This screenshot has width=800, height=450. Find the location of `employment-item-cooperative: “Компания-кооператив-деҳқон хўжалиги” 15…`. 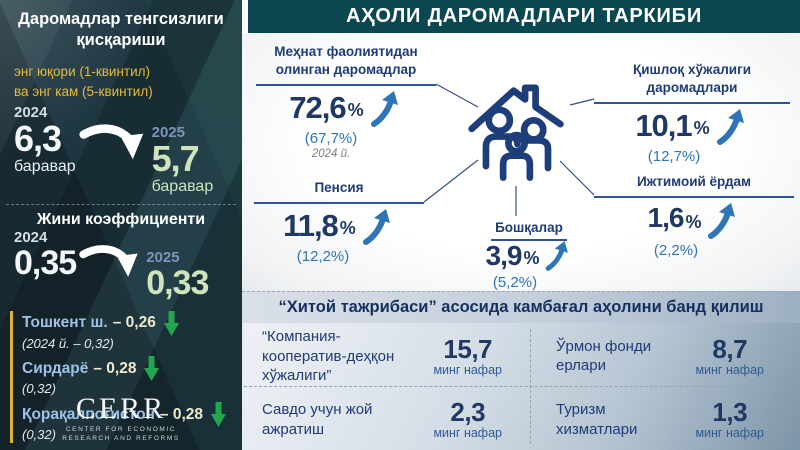

employment-item-cooperative: “Компания-кооператив-деҳқон хўжалиги” 15… is located at coordinates (388, 356).